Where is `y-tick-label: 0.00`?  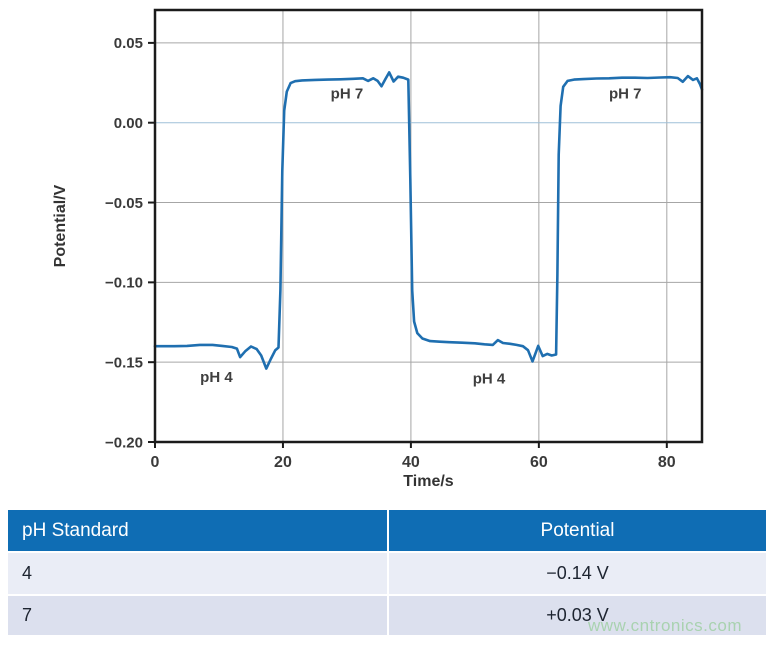 y-tick-label: 0.00 is located at coordinates (128, 123).